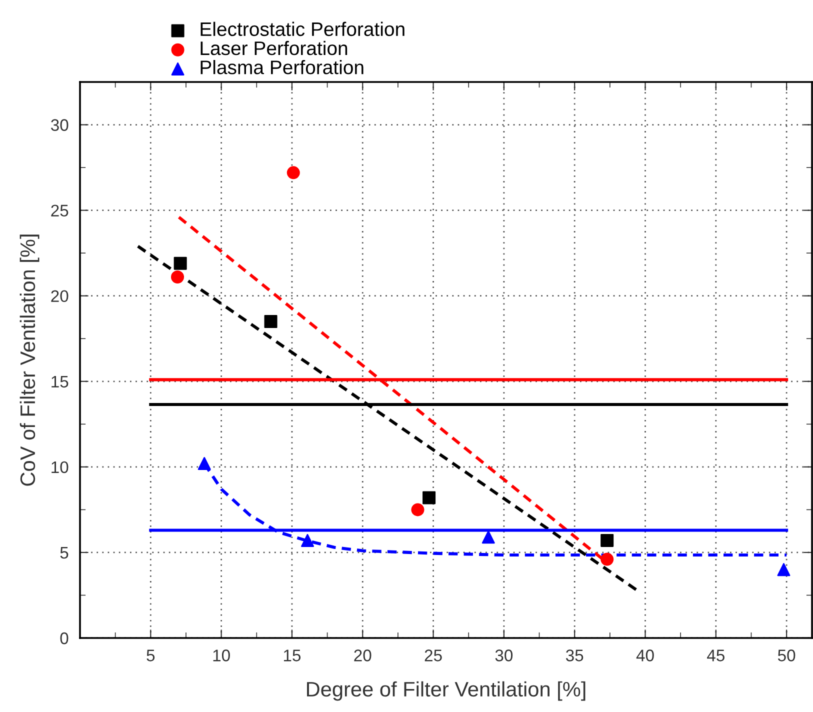  I want to click on x-axis-title: Degree of Filter Ventilation [%], so click(446, 691).